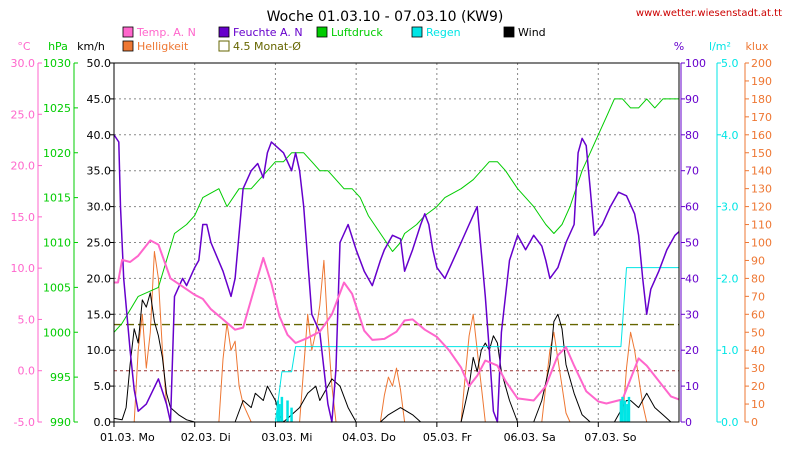  I want to click on legend-label: Helligkeit, so click(163, 46).